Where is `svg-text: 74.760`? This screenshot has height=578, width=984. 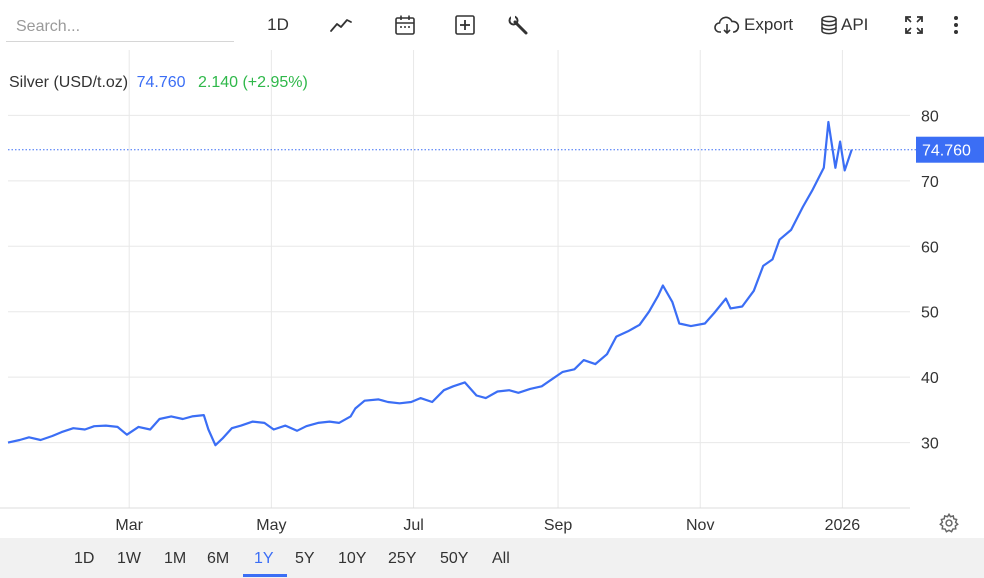 svg-text: 74.760 is located at coordinates (946, 151).